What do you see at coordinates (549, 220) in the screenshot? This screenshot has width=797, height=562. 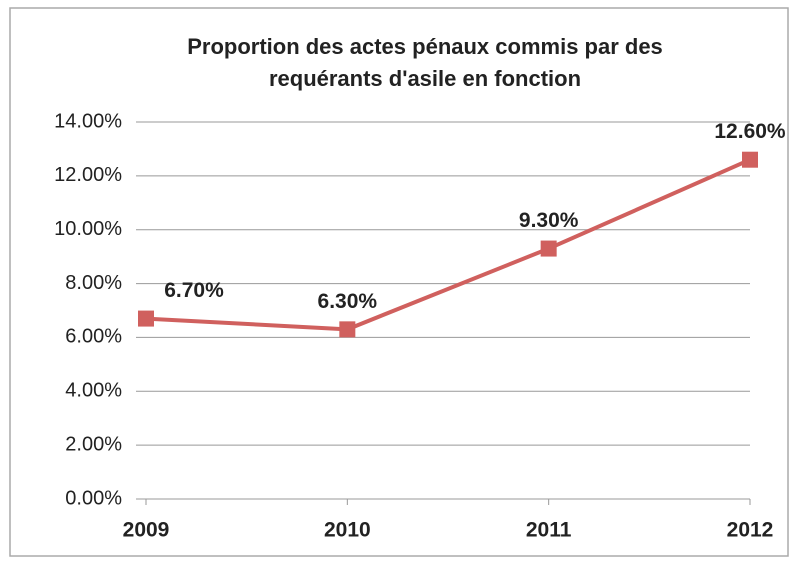 I see `value-label: 9.30%` at bounding box center [549, 220].